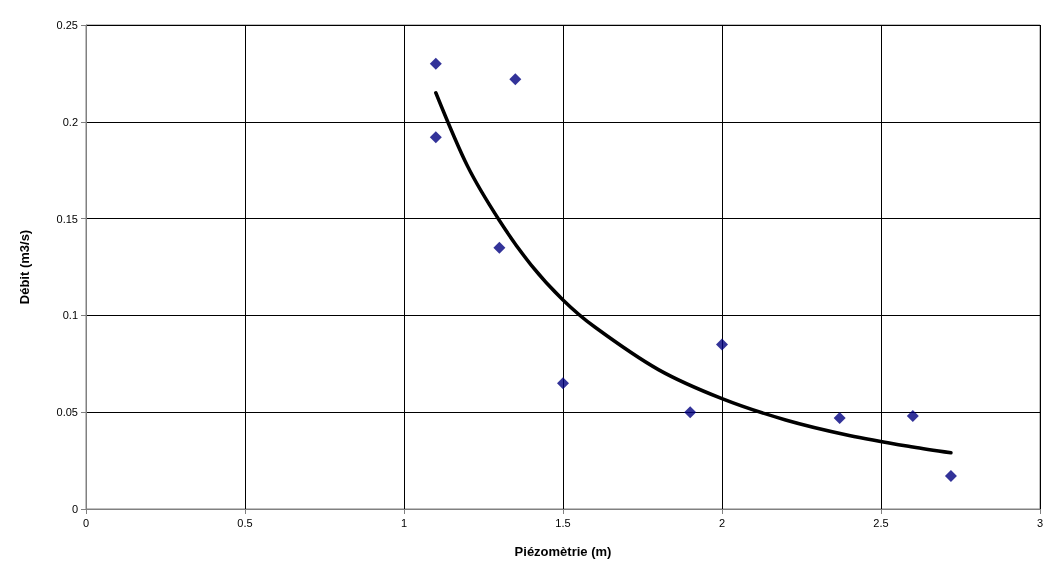  What do you see at coordinates (563, 522) in the screenshot?
I see `x-tick-label: 1.5` at bounding box center [563, 522].